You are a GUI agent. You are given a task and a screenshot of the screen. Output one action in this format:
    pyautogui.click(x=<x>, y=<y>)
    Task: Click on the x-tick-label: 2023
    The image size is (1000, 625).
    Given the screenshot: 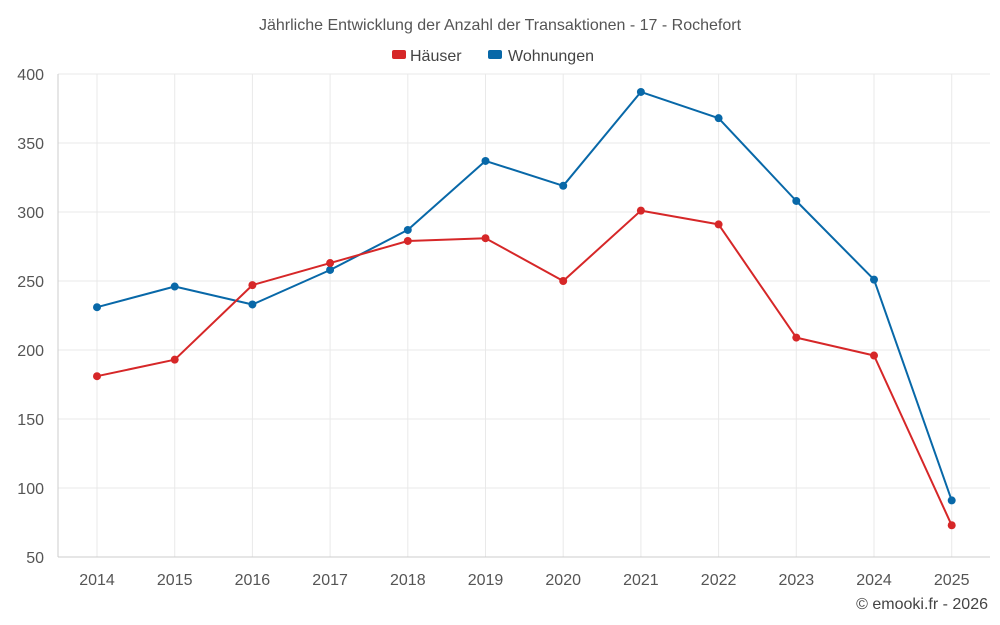 What is the action you would take?
    pyautogui.click(x=797, y=580)
    